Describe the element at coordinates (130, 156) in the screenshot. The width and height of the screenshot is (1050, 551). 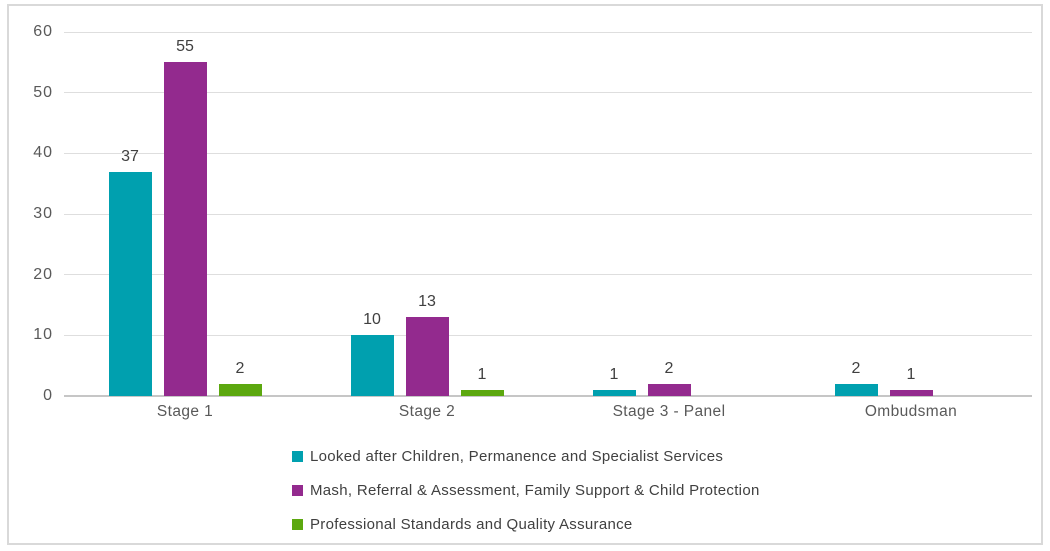
I see `bar-value-label: 37` at that location.